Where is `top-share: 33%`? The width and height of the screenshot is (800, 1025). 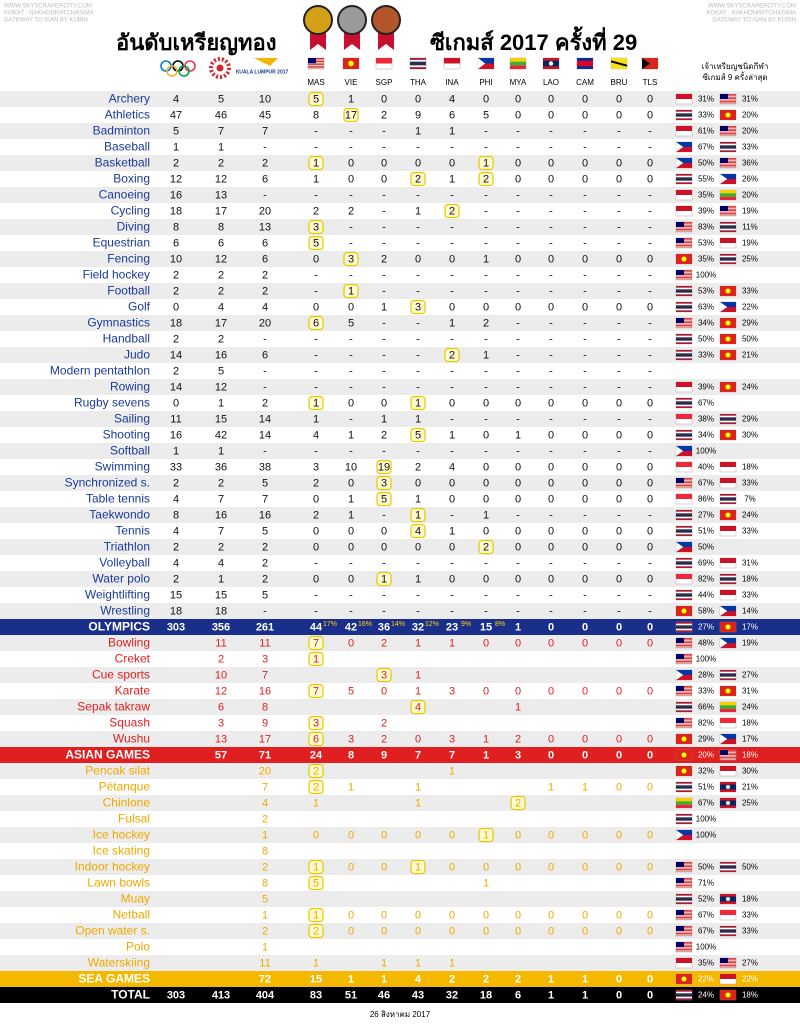
top-share: 33% is located at coordinates (706, 691).